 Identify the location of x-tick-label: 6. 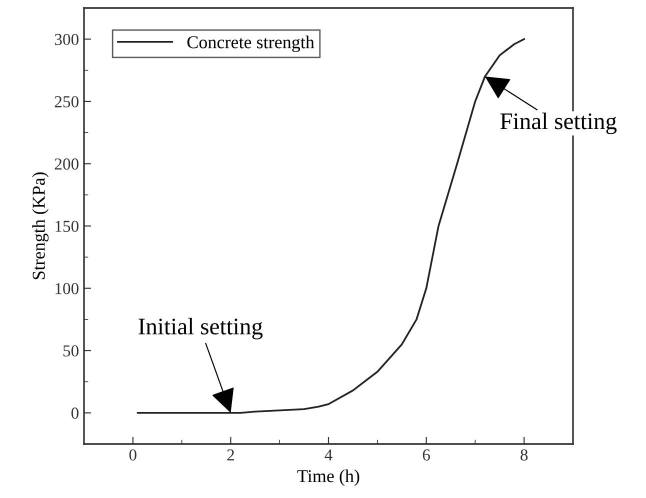
(426, 455).